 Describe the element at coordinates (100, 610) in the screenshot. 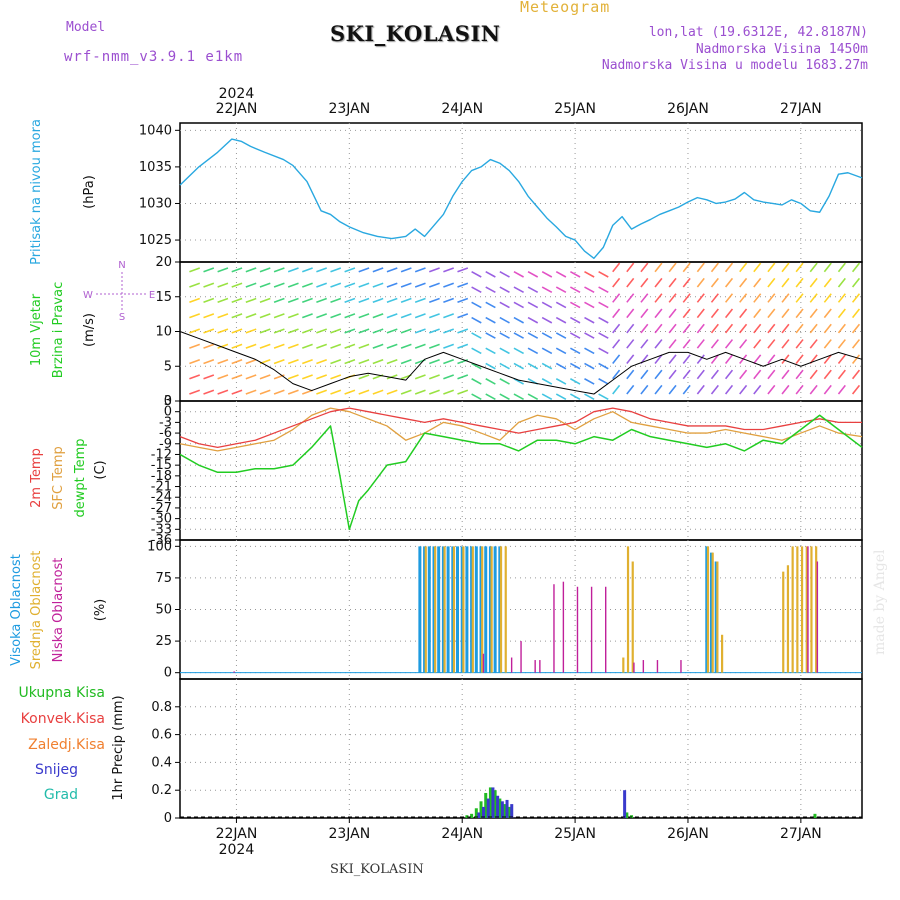

I see `cloud-unit: (%)` at that location.